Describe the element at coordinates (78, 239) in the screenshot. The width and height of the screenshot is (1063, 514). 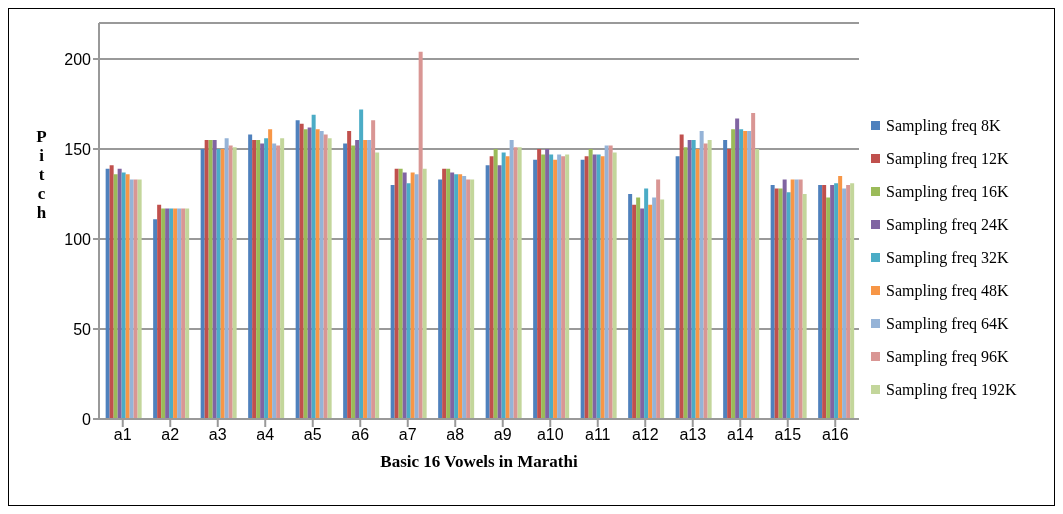
I see `y-tick-label: 100` at that location.